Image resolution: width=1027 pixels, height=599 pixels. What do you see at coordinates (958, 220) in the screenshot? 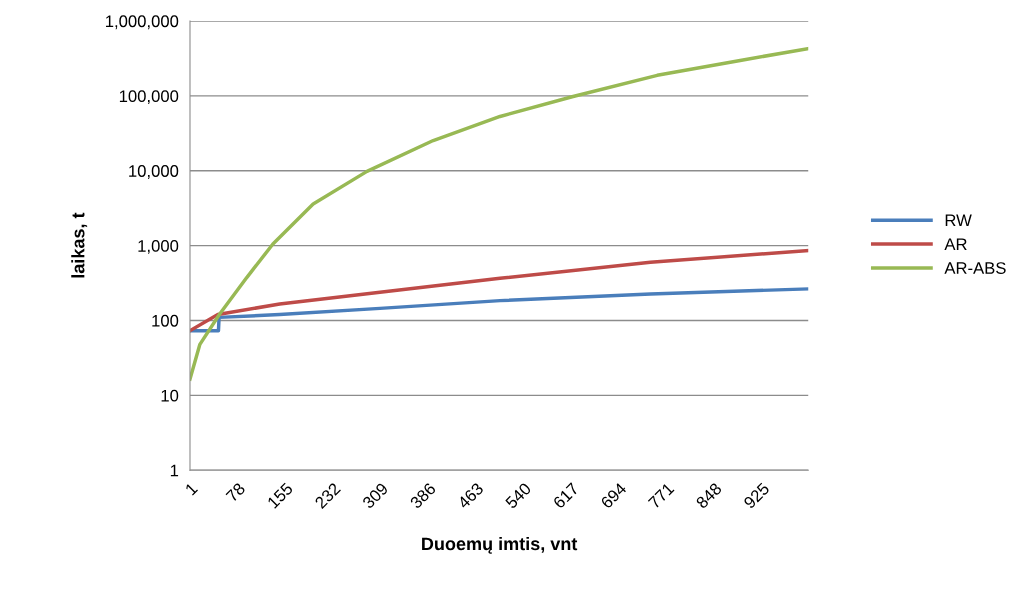
I see `legend-label: RW` at bounding box center [958, 220].